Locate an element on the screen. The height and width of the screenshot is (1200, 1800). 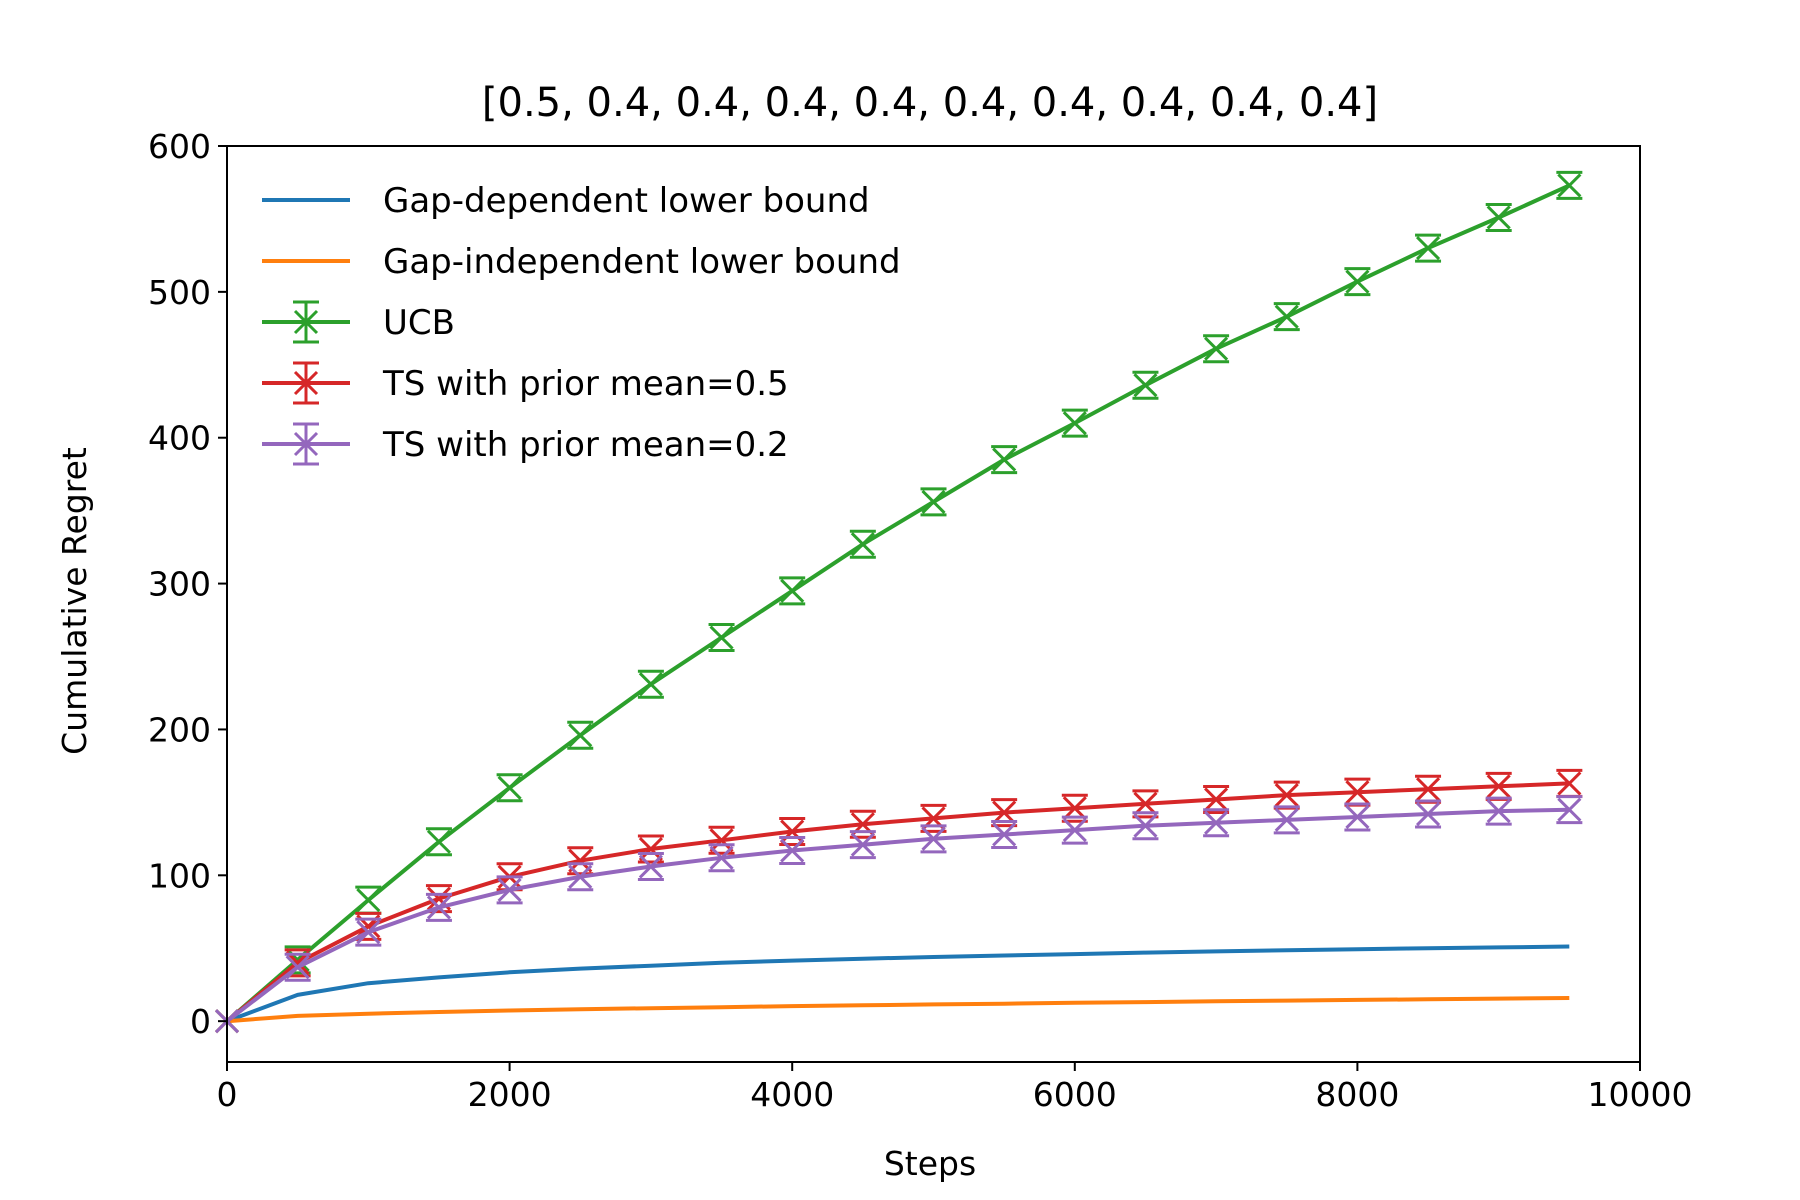
legend-item-4: TS with prior mean=0.5 is located at coordinates (525, 383).